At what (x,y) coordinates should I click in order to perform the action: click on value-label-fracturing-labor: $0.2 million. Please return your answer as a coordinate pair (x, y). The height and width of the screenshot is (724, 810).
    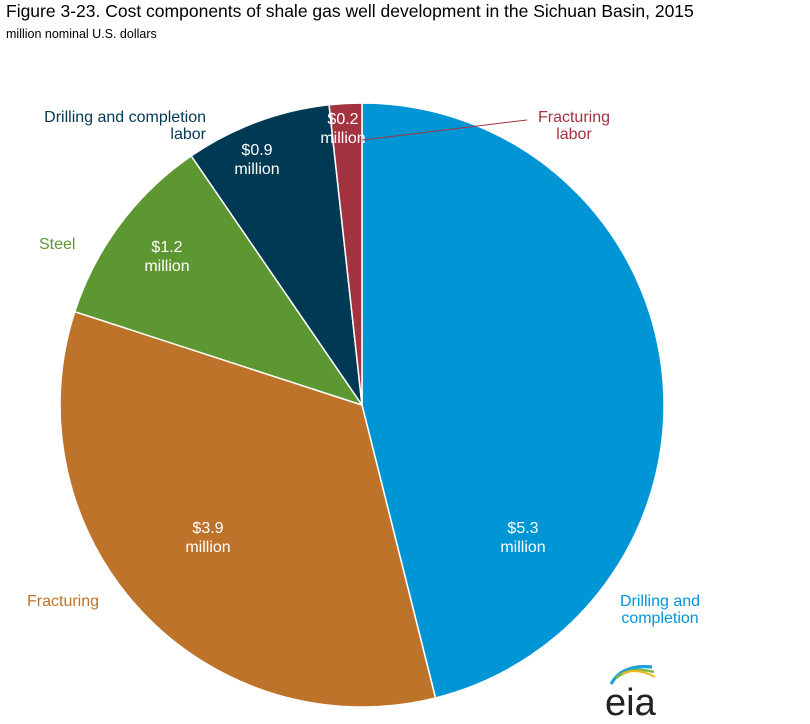
    Looking at the image, I should click on (342, 129).